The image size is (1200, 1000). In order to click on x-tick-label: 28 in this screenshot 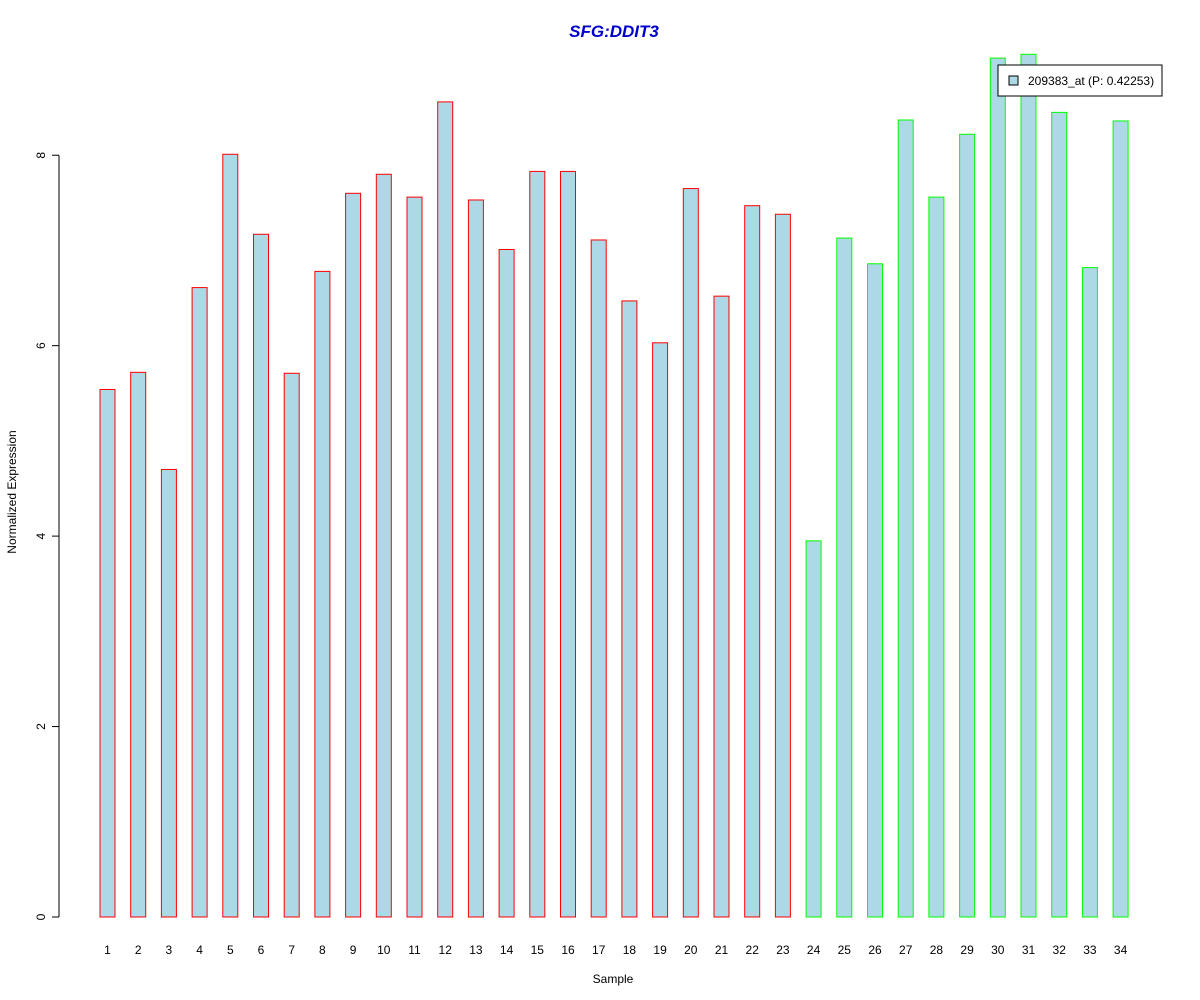, I will do `click(937, 950)`.